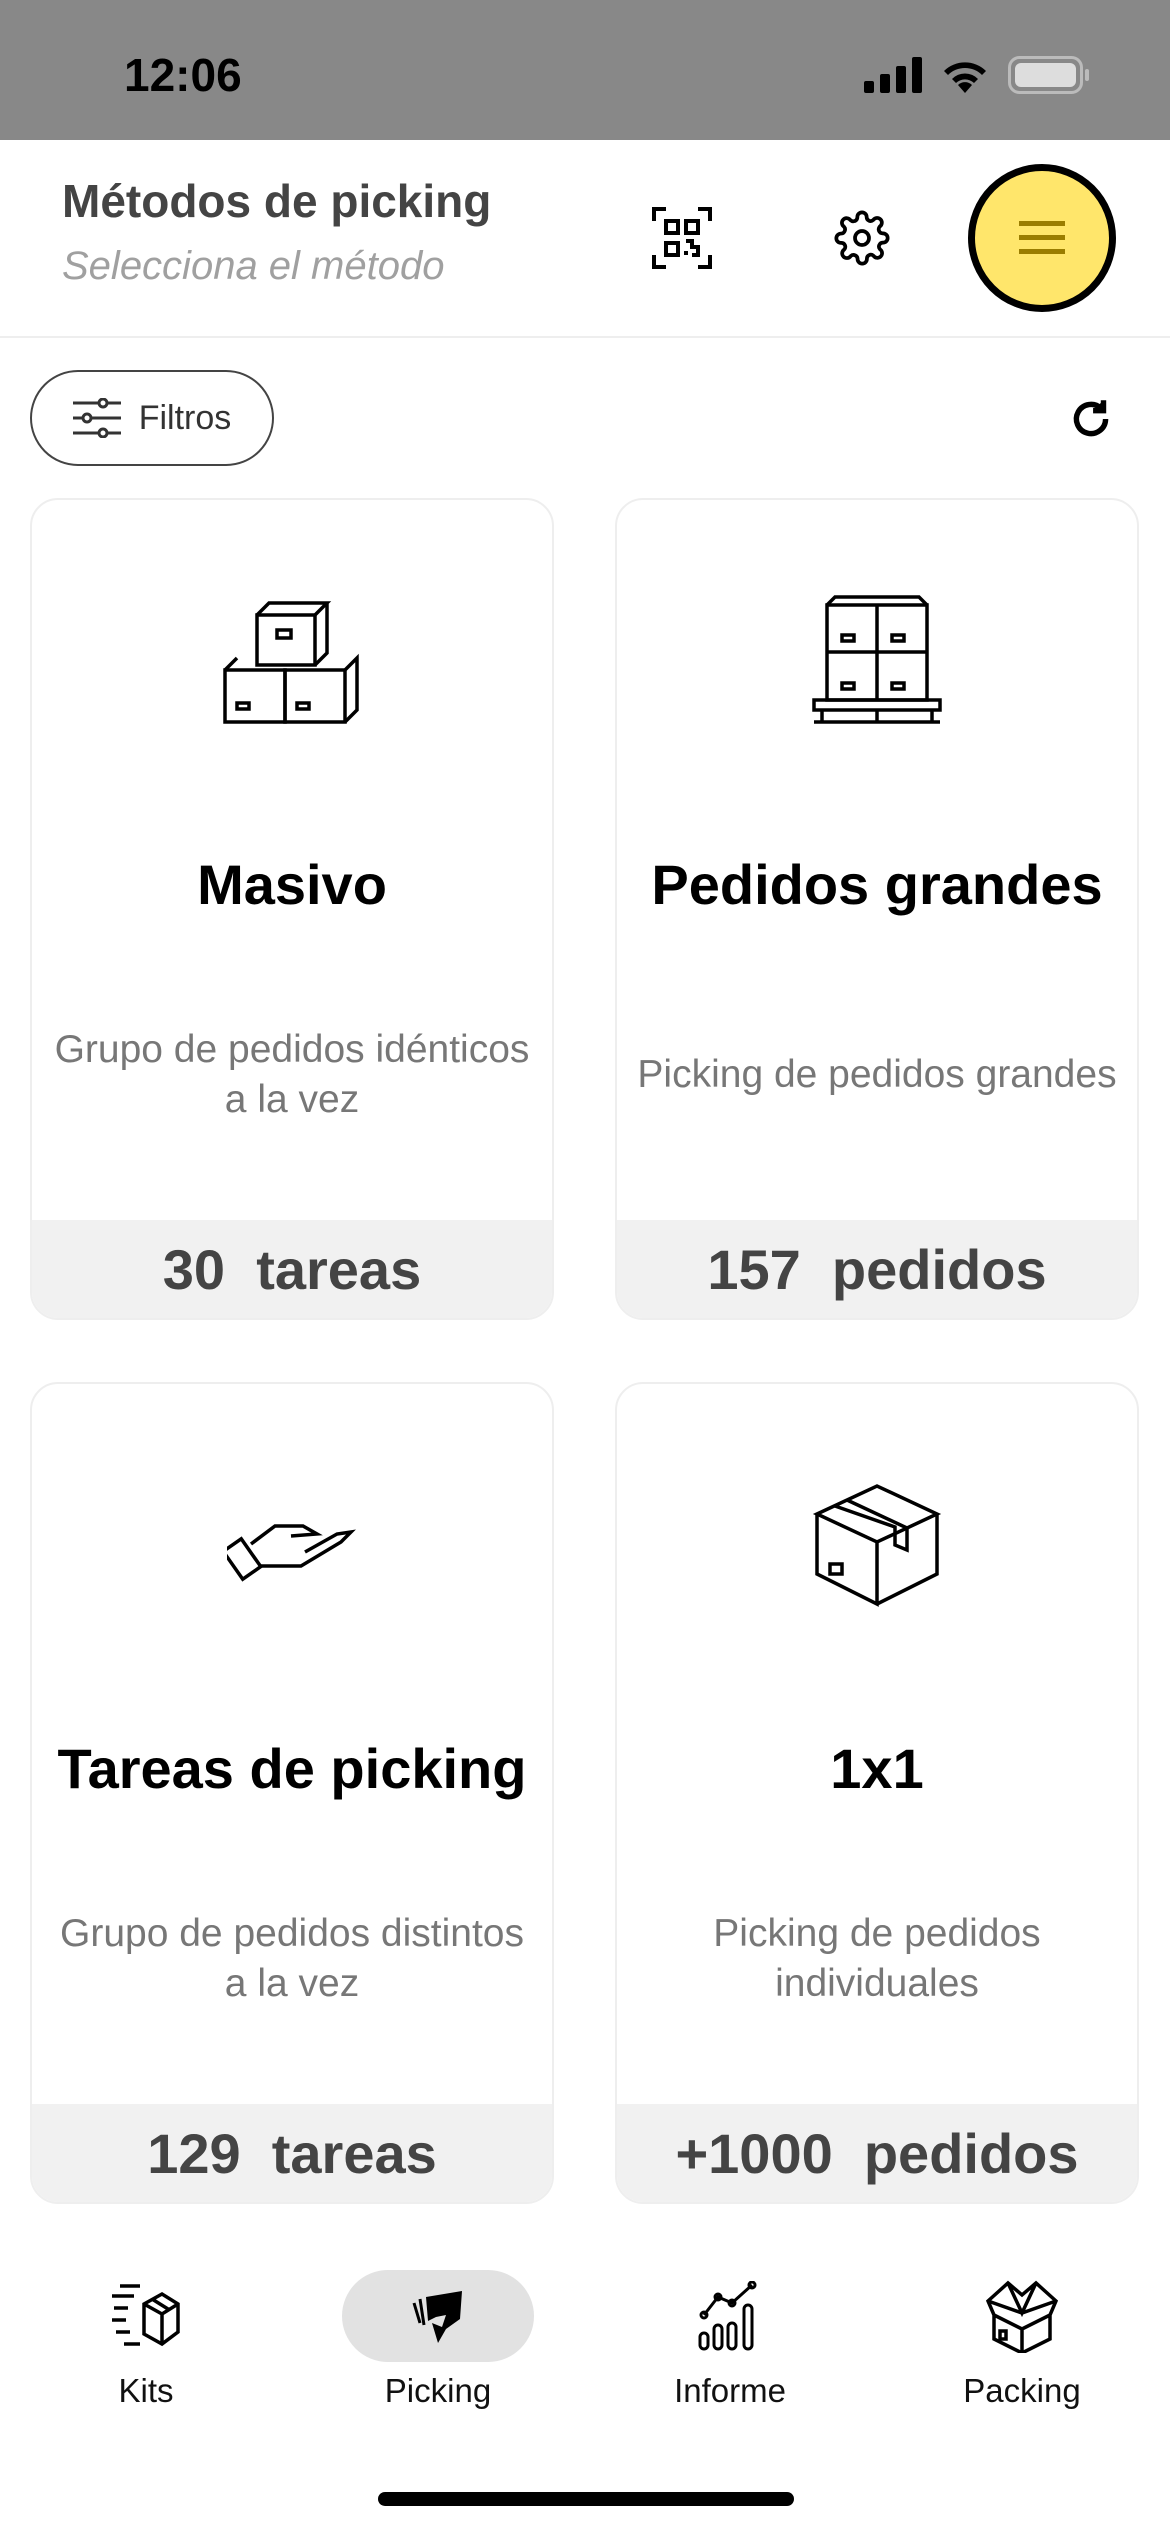 The width and height of the screenshot is (1170, 2532). What do you see at coordinates (183, 75) in the screenshot?
I see `status-time: 12:06` at bounding box center [183, 75].